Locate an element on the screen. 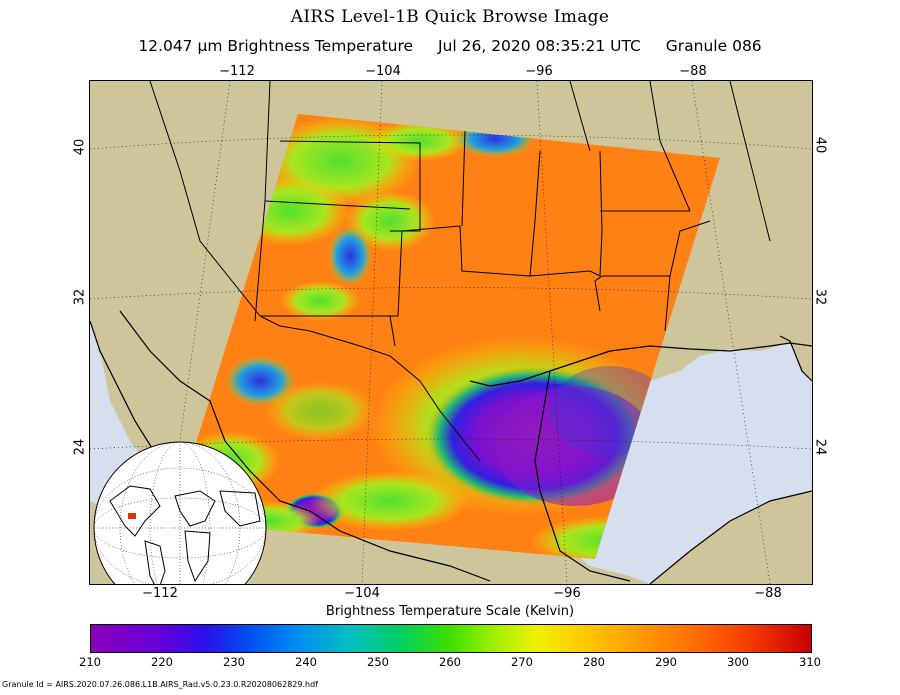 This screenshot has height=695, width=900. top-lon-tick: −88 is located at coordinates (693, 71).